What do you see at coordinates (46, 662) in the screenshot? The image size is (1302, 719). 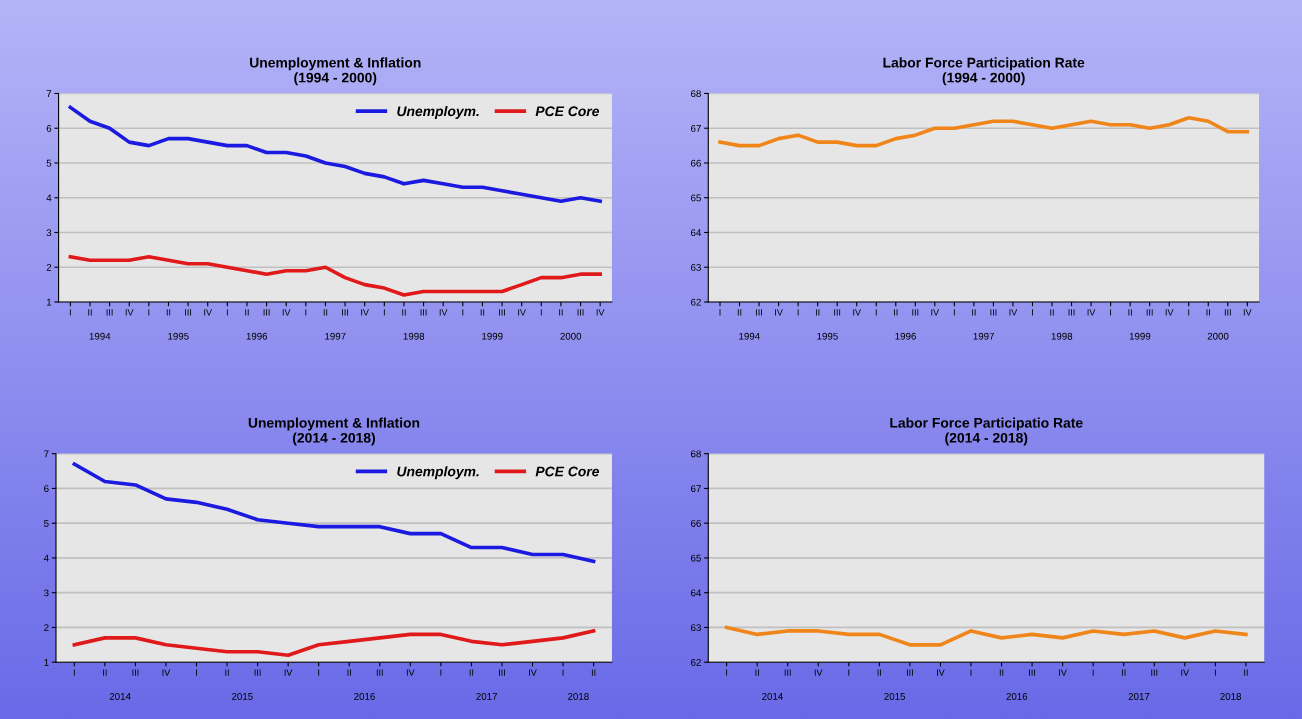 I see `y-tick-label: 1` at bounding box center [46, 662].